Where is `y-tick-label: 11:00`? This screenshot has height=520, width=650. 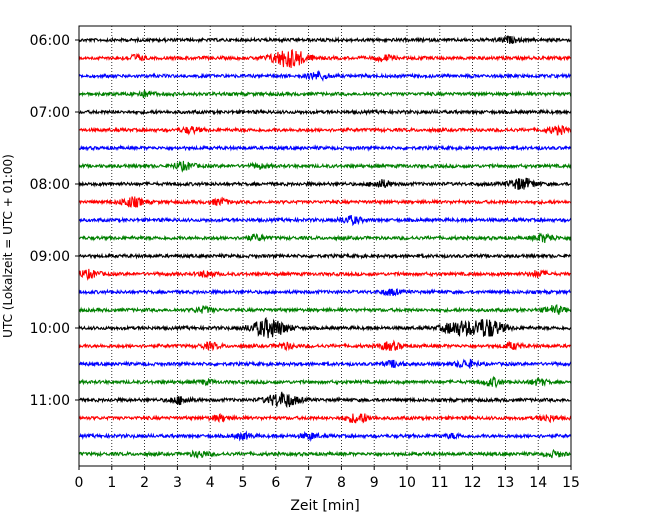
y-tick-label: 11:00 is located at coordinates (50, 401).